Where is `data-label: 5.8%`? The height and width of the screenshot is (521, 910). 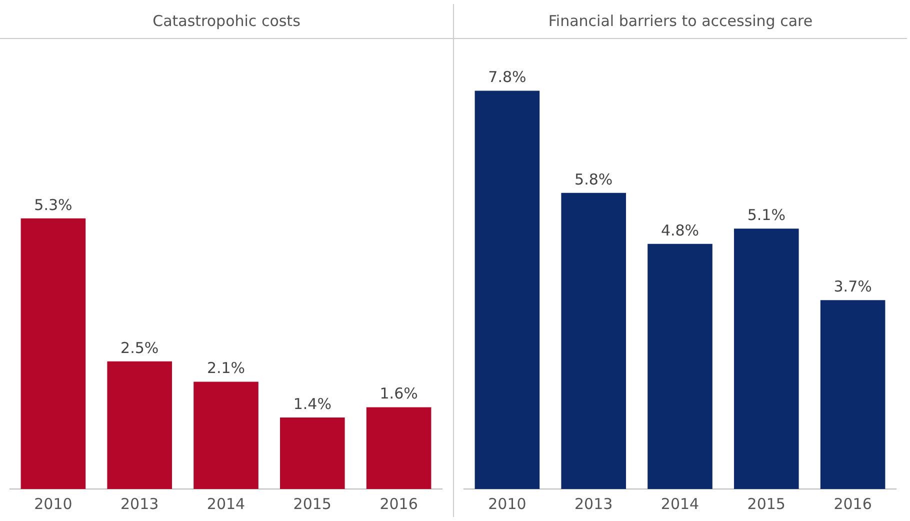 data-label: 5.8% is located at coordinates (593, 179).